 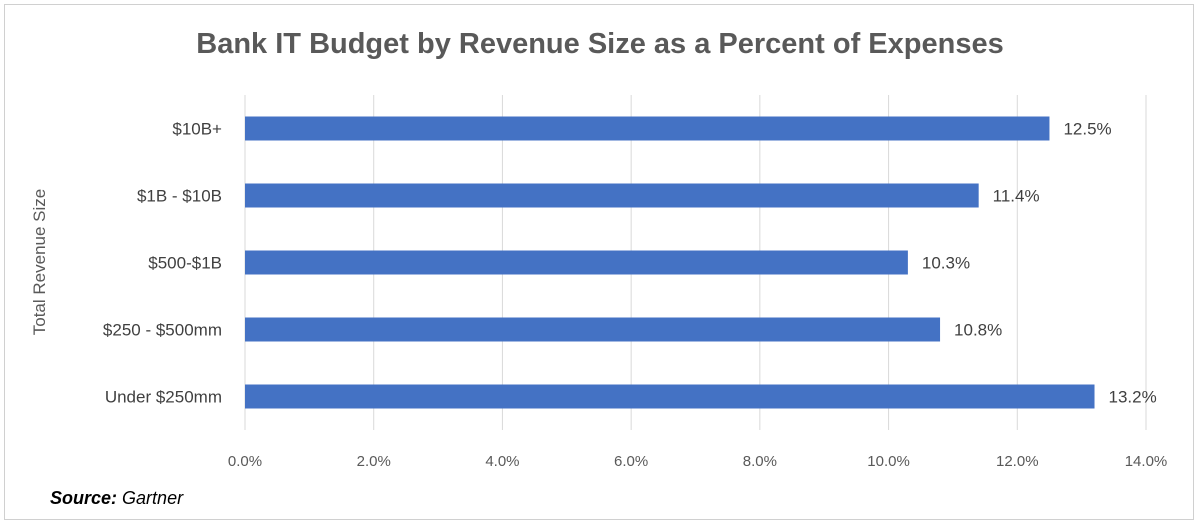 What do you see at coordinates (631, 461) in the screenshot?
I see `x-tick-label: 6.0%` at bounding box center [631, 461].